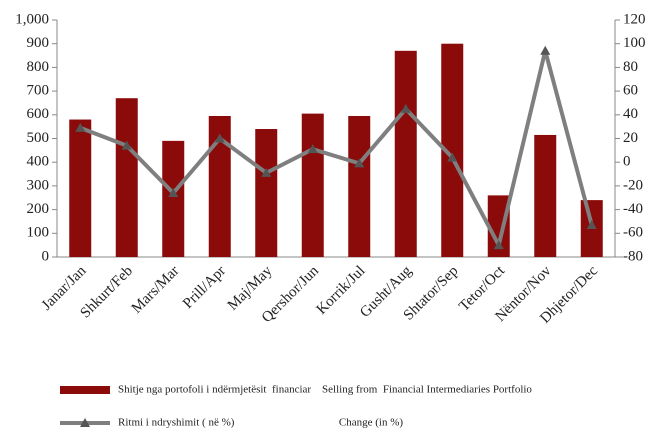 Image resolution: width=657 pixels, height=430 pixels. What do you see at coordinates (633, 185) in the screenshot?
I see `y2-tick-label: -20` at bounding box center [633, 185].